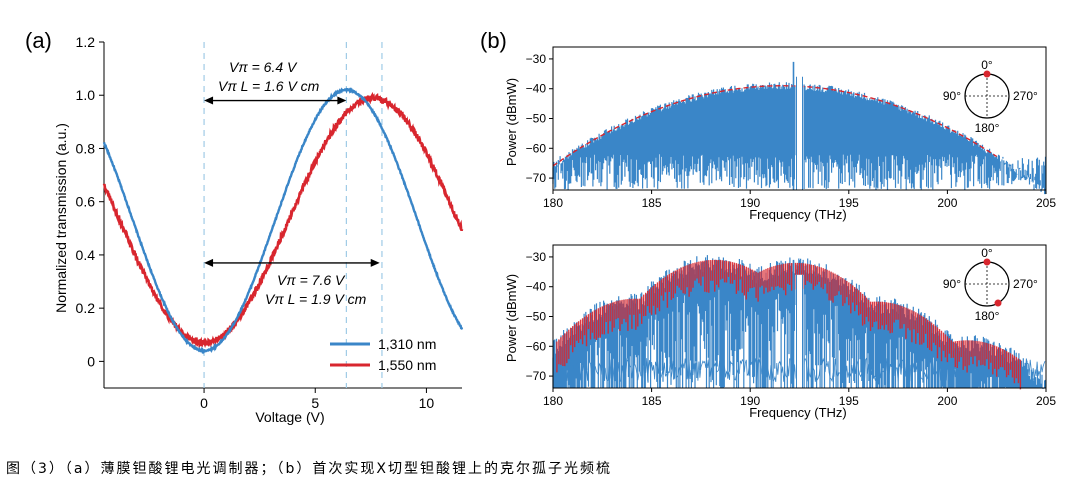  Describe the element at coordinates (263, 67) in the screenshot. I see `annotation-1310-vpi: Vπ = 6.4 V` at that location.